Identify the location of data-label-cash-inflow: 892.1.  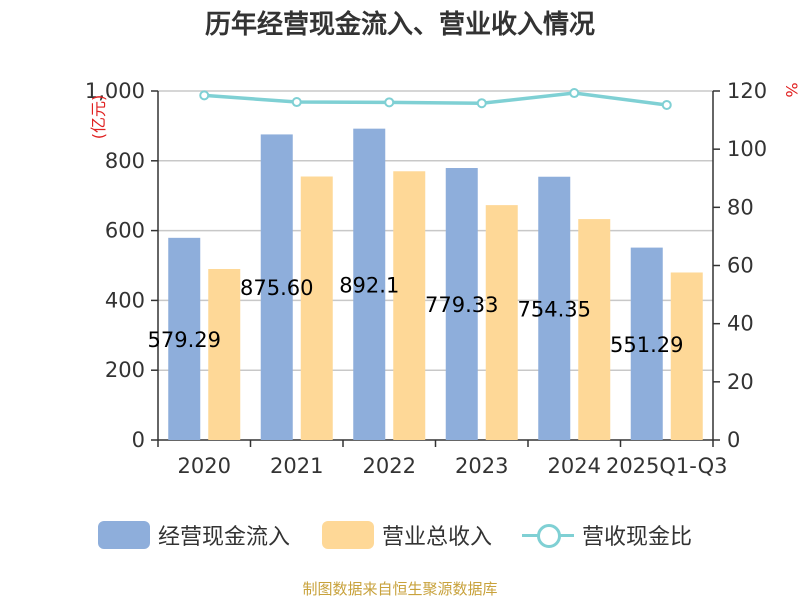
(369, 285).